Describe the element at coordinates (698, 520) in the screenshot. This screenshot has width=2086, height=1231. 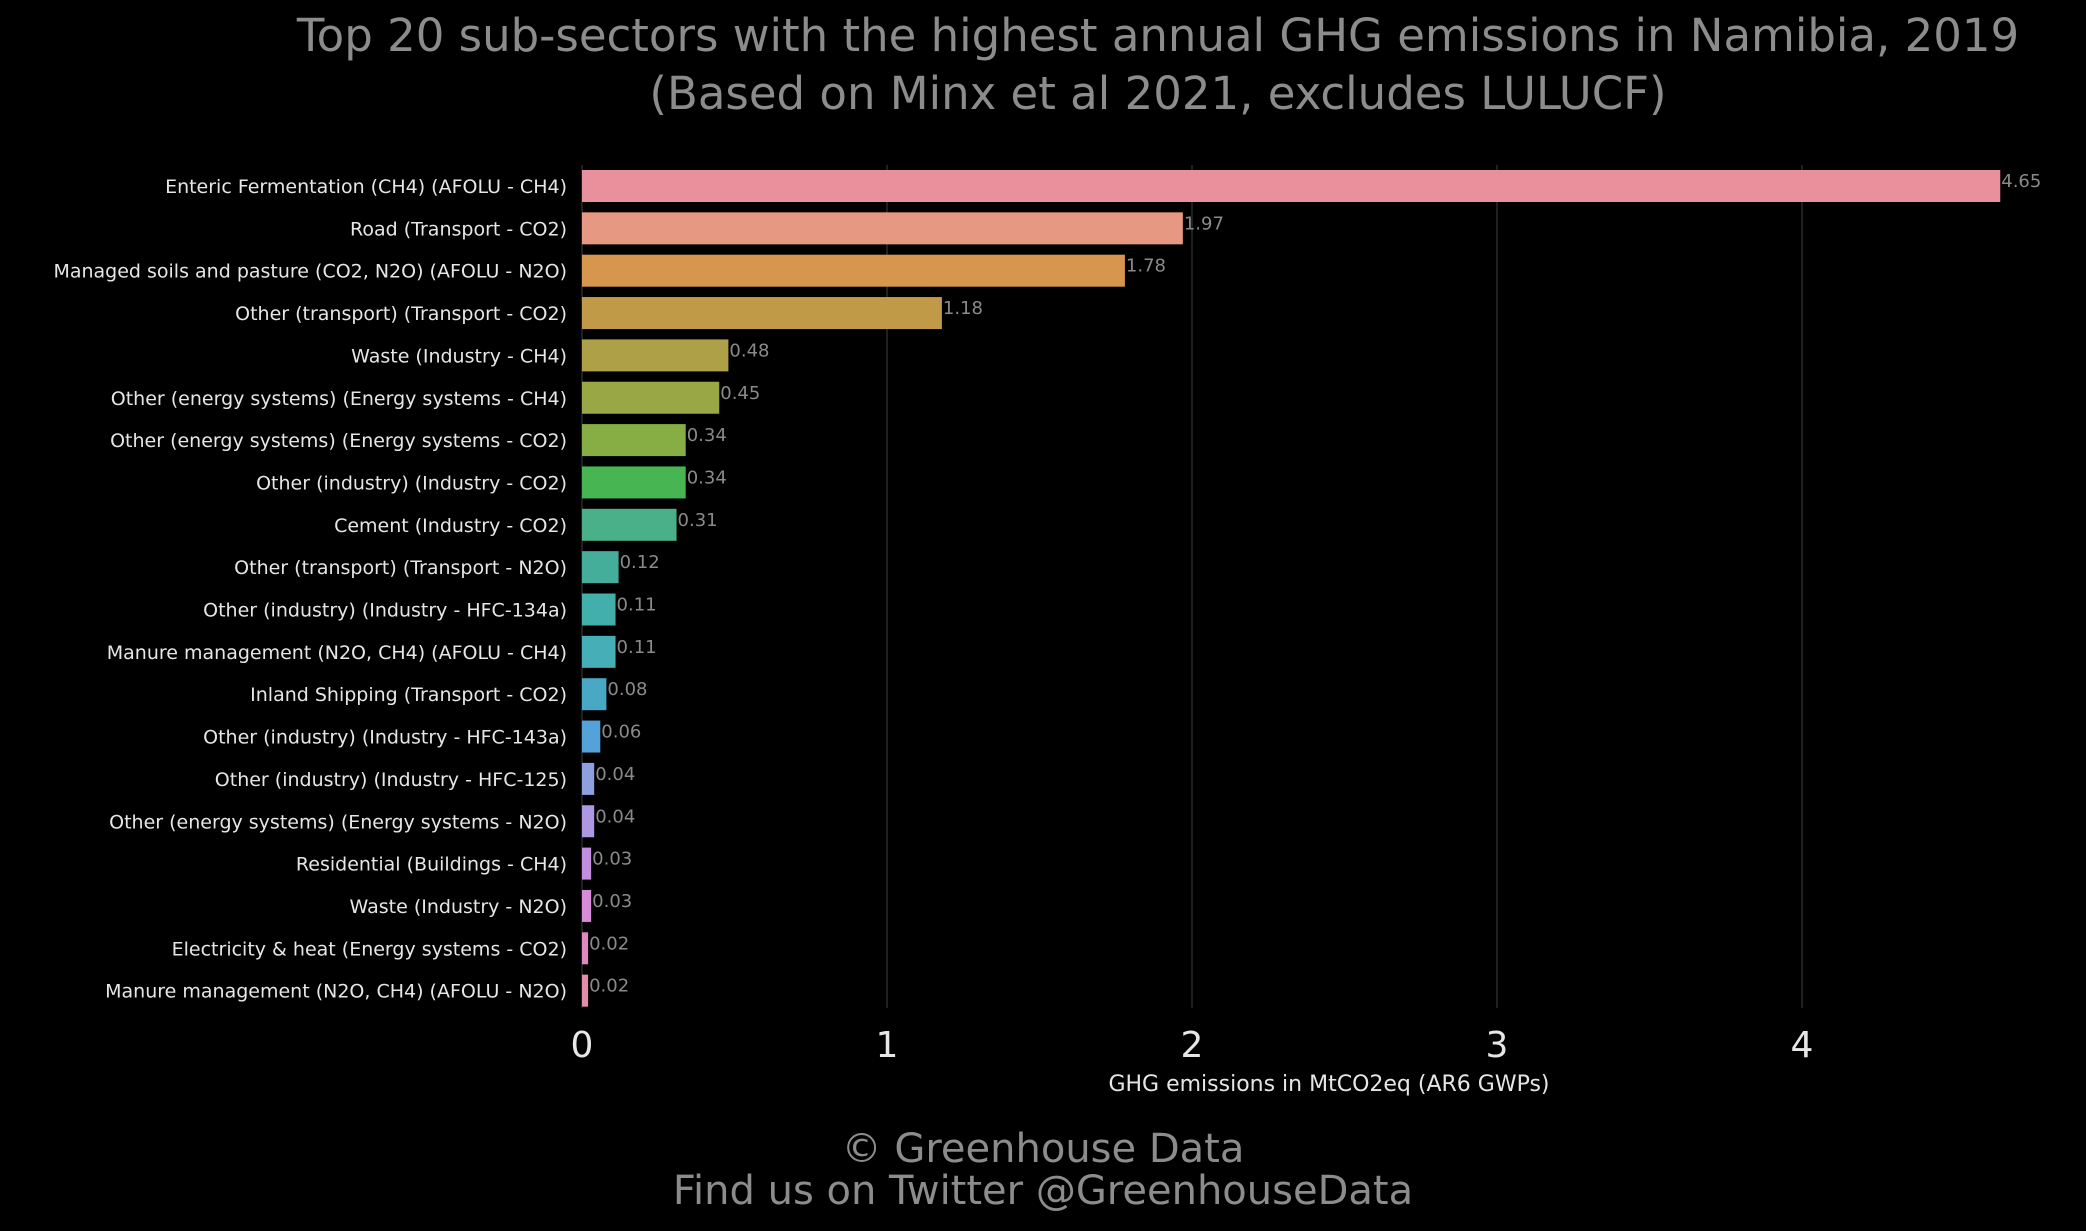
I see `value-label: 0.31` at that location.